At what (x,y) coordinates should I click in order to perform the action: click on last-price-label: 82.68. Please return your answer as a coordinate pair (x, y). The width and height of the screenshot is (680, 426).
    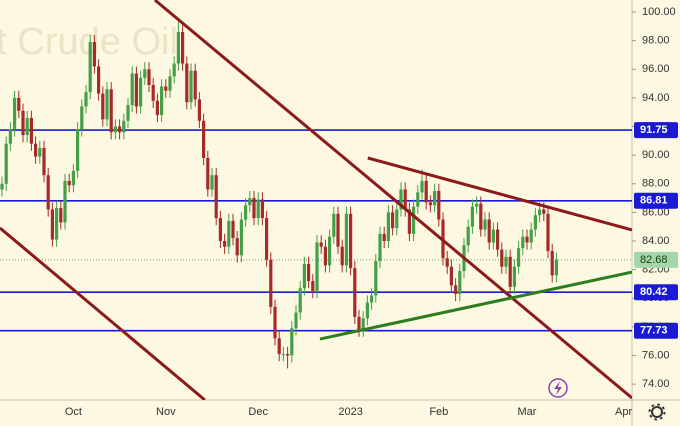
    Looking at the image, I should click on (654, 260).